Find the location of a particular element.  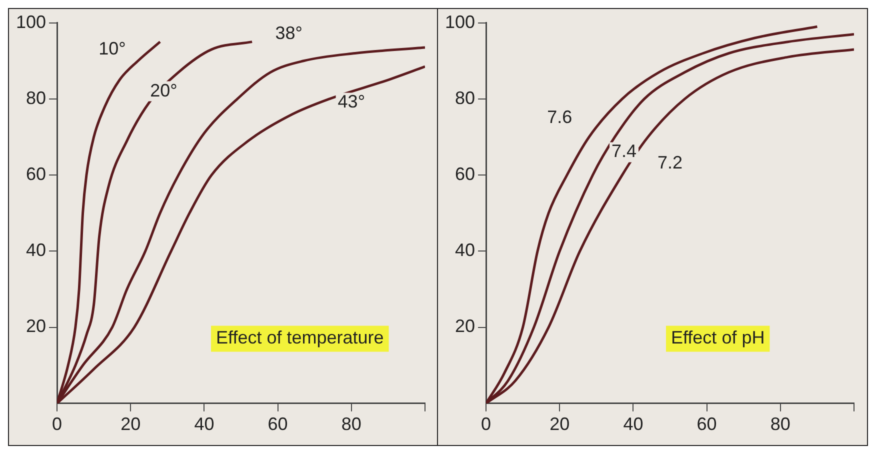

annotation: Effect of pH is located at coordinates (717, 338).